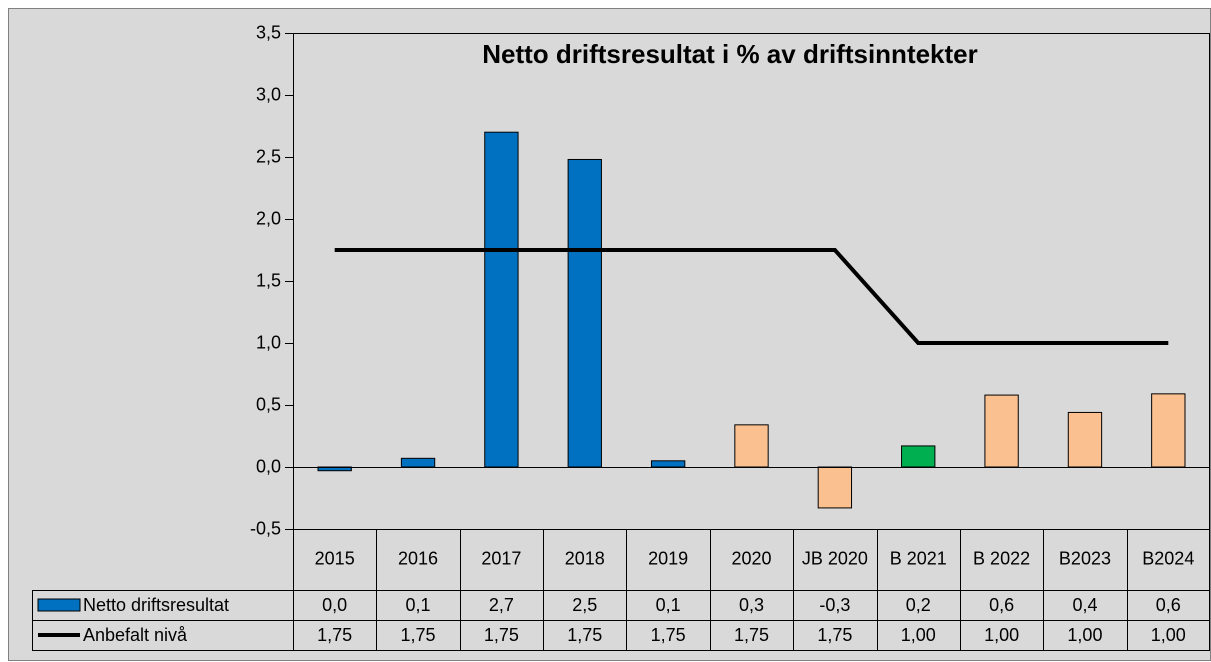  What do you see at coordinates (335, 558) in the screenshot?
I see `x-tick-label: 2015` at bounding box center [335, 558].